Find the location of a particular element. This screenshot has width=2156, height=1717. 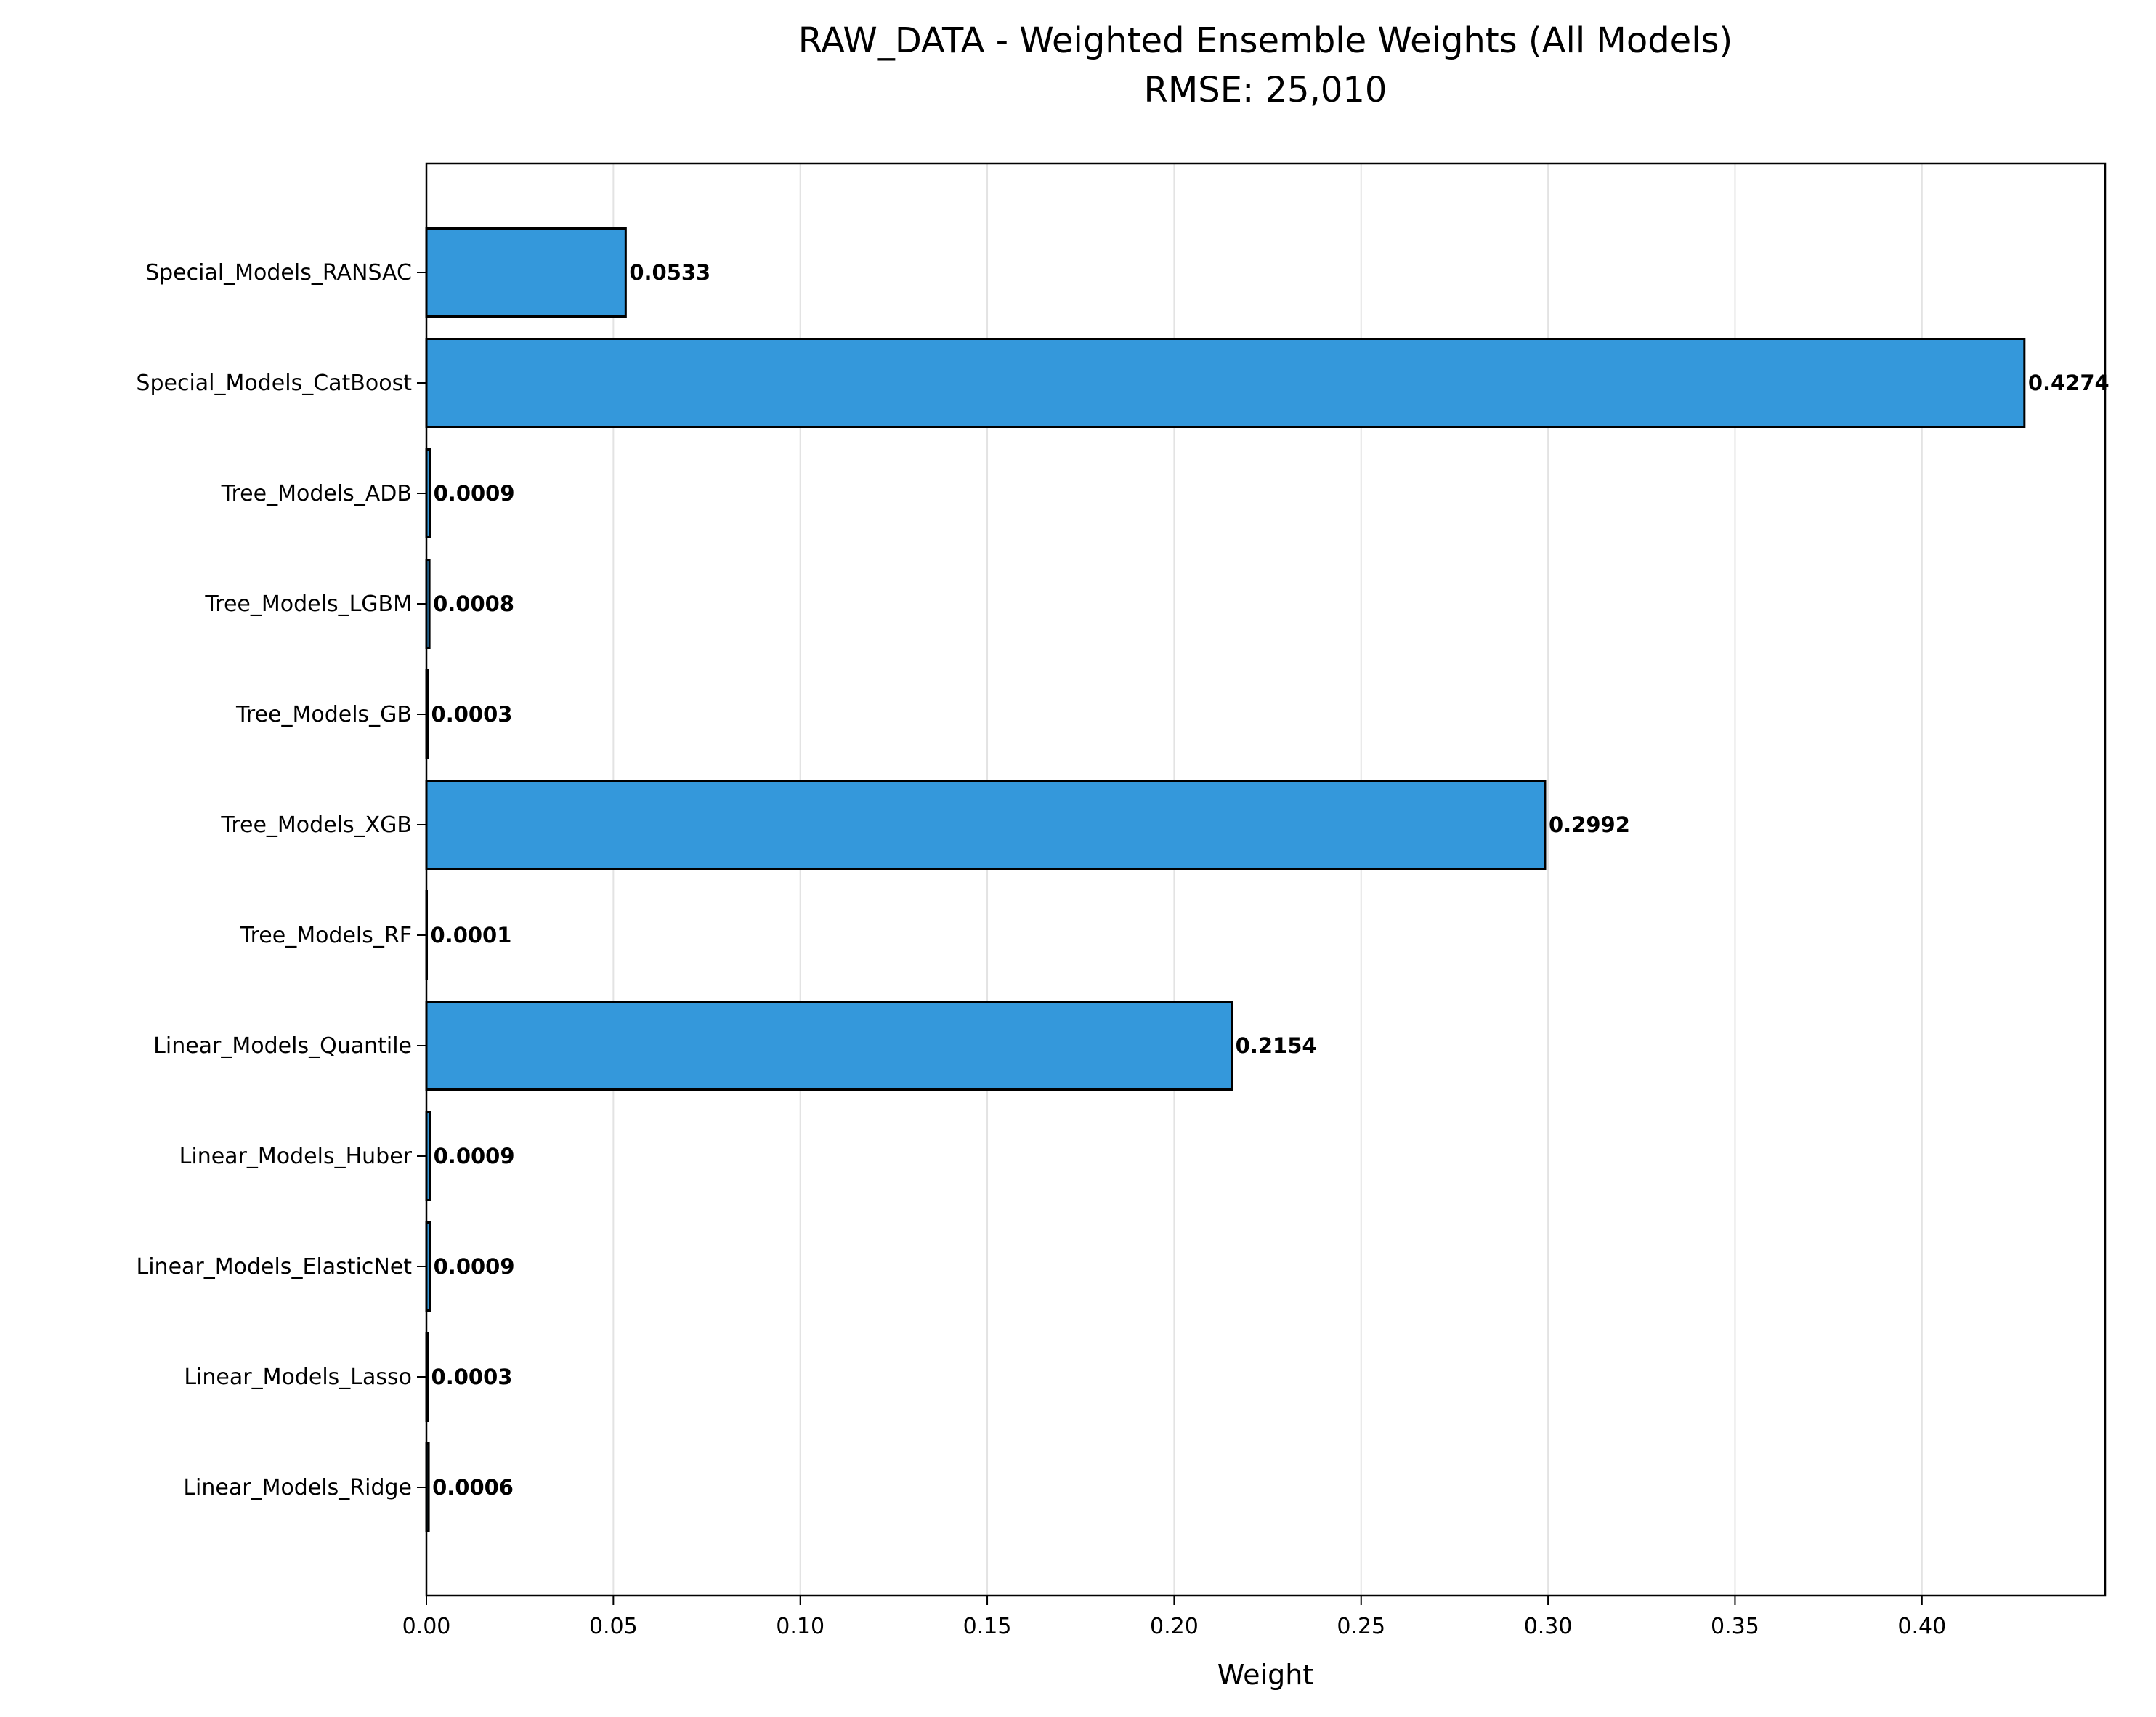

chart-subtitle: RMSE: 25,010 is located at coordinates (1265, 90).